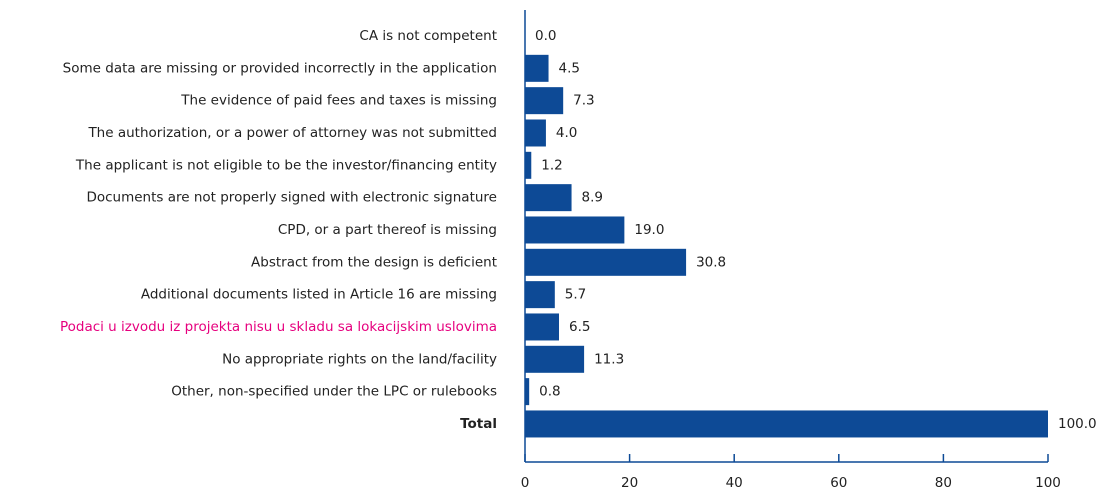 This screenshot has width=1107, height=496. What do you see at coordinates (711, 262) in the screenshot?
I see `value-label: 30.8` at bounding box center [711, 262].